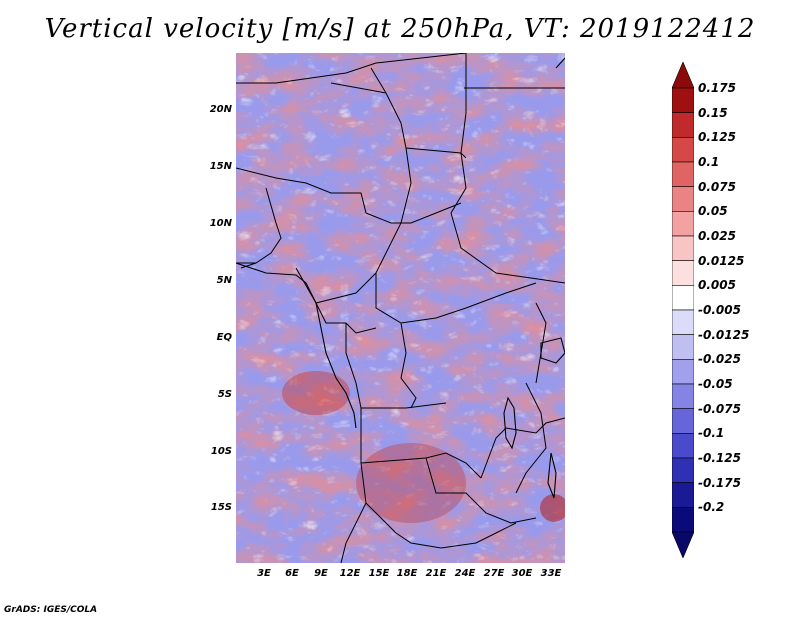 The width and height of the screenshot is (800, 618). I want to click on colorbar-bottom-arrow, so click(683, 544).